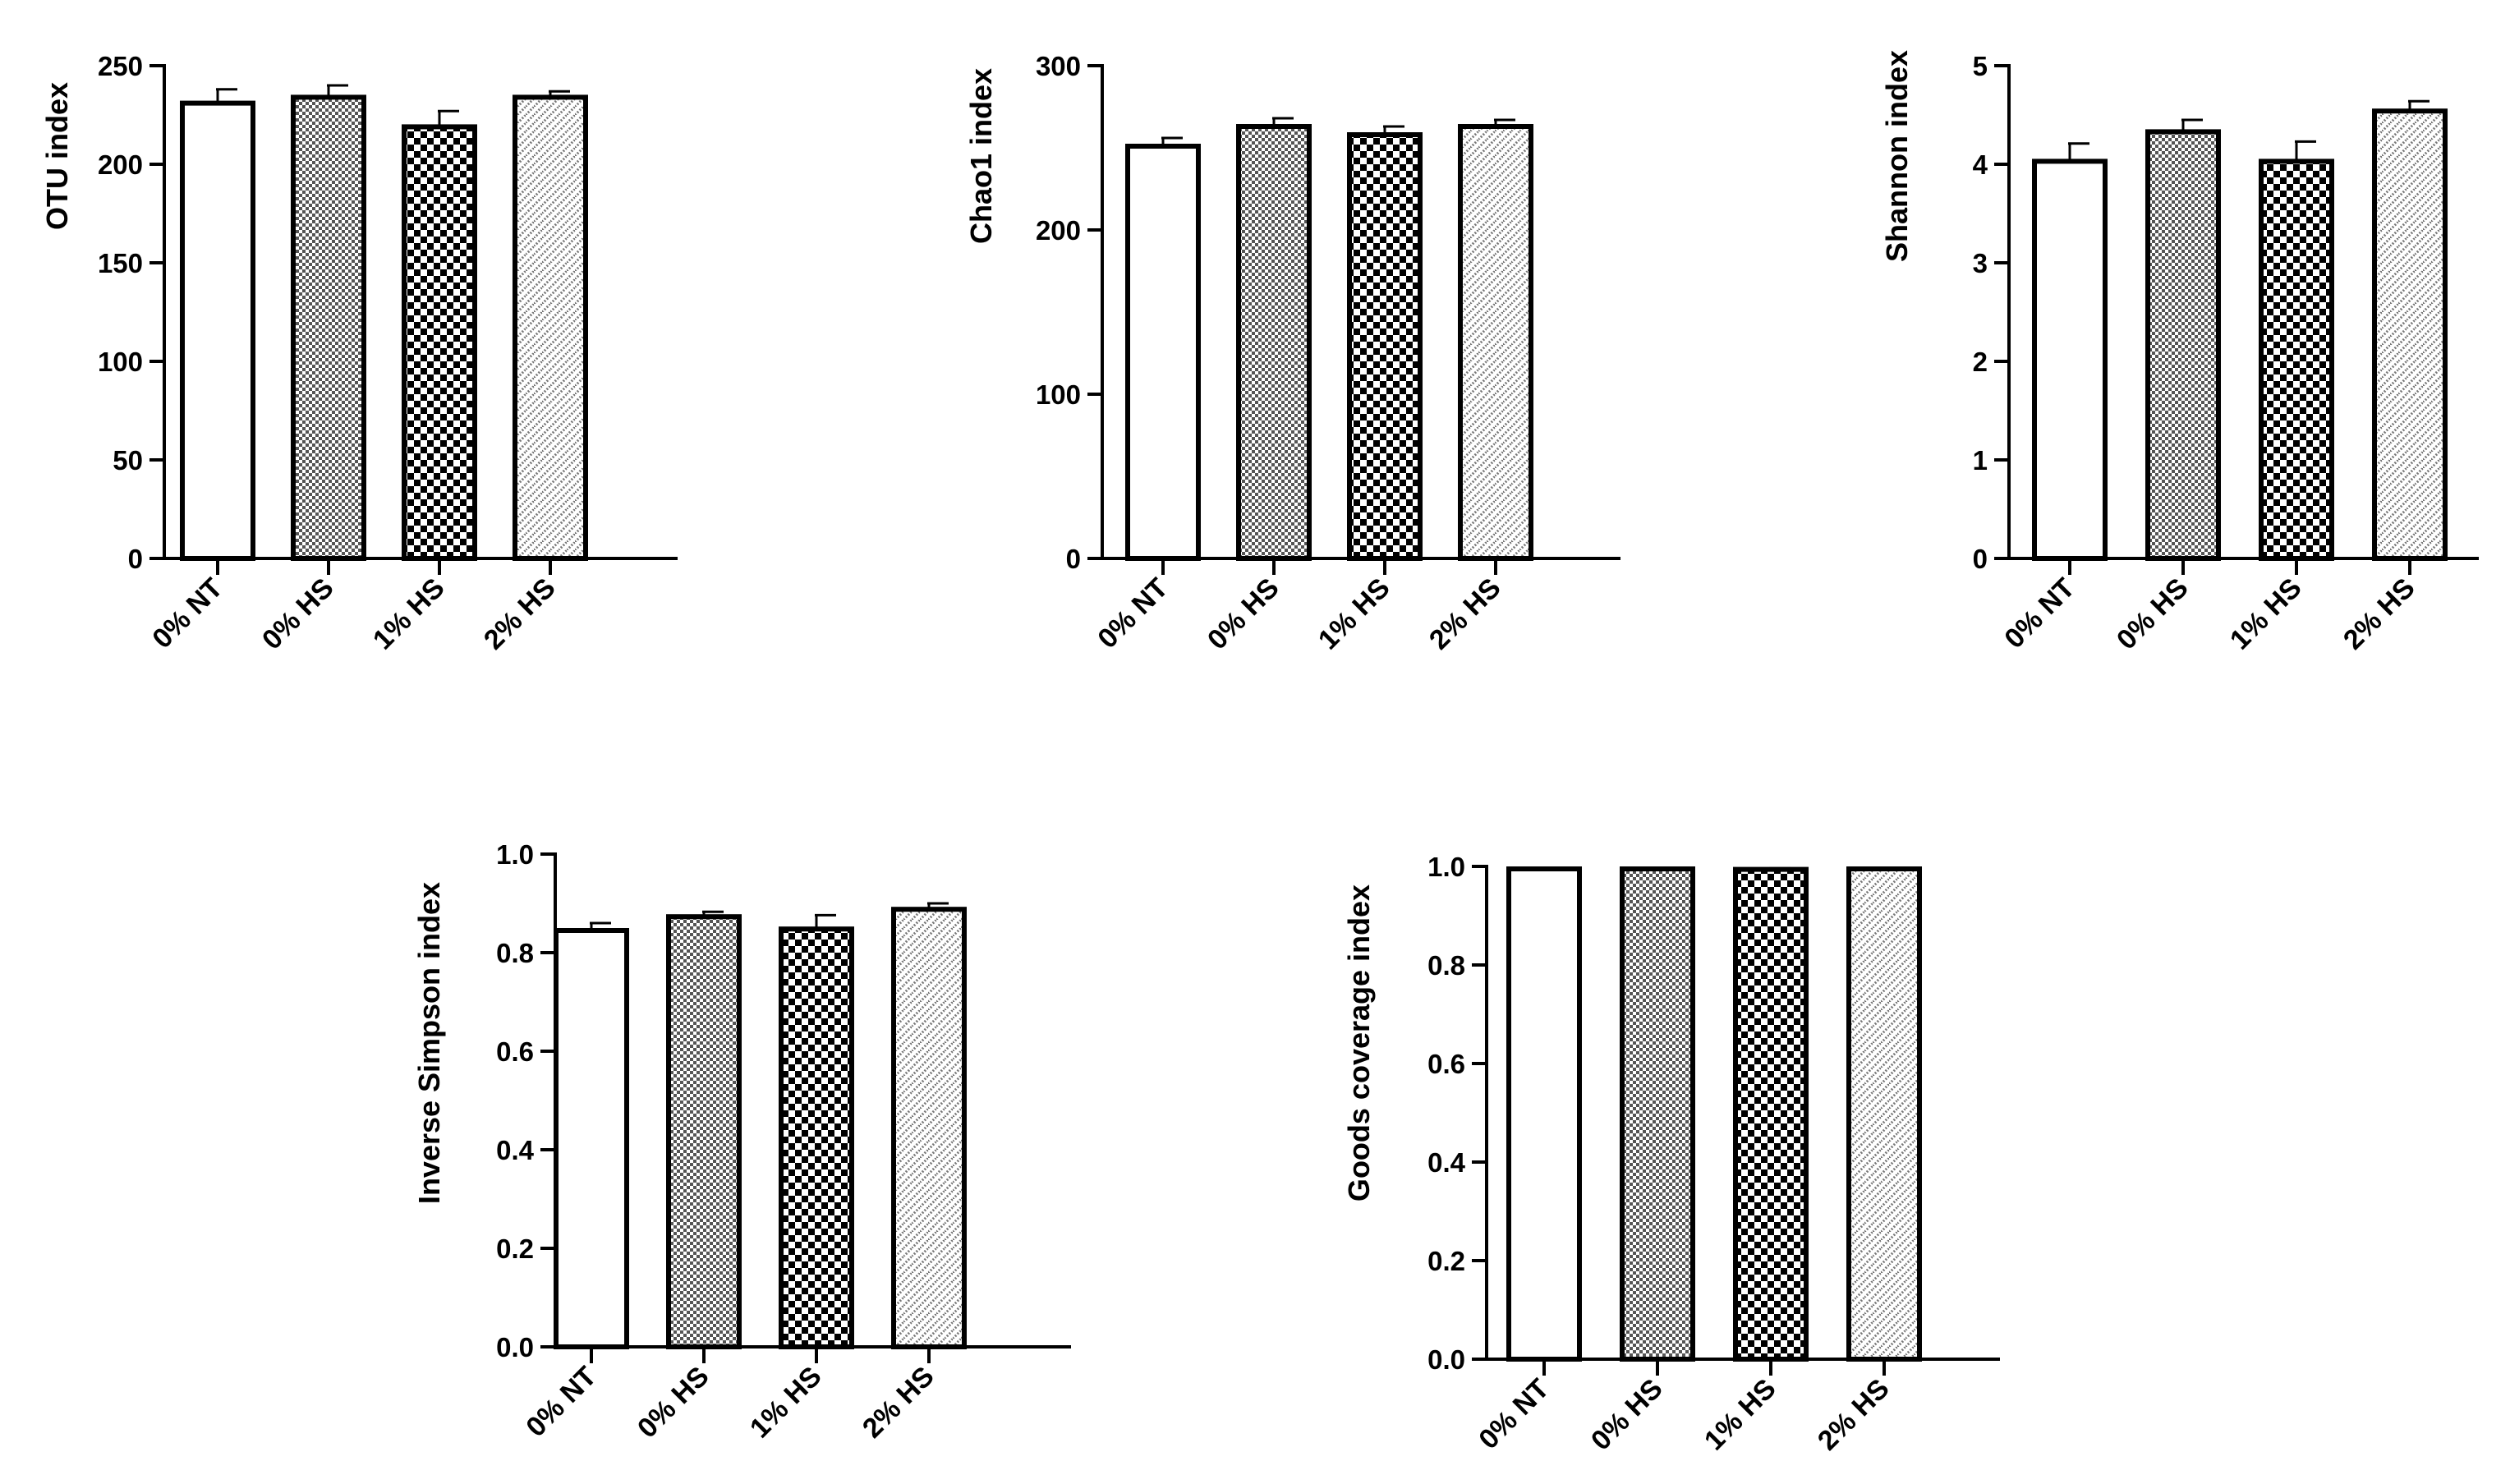 The width and height of the screenshot is (2510, 1484). What do you see at coordinates (1359, 1042) in the screenshot?
I see `y-axis-title: Goods coverage index` at bounding box center [1359, 1042].